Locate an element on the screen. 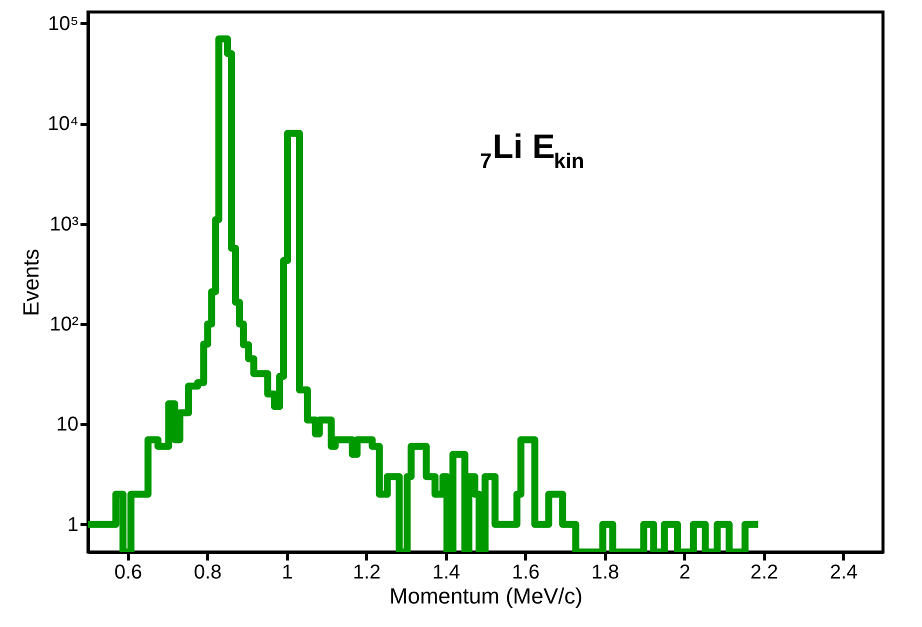 The width and height of the screenshot is (922, 627). x-tick-label: 1.8 is located at coordinates (605, 573).